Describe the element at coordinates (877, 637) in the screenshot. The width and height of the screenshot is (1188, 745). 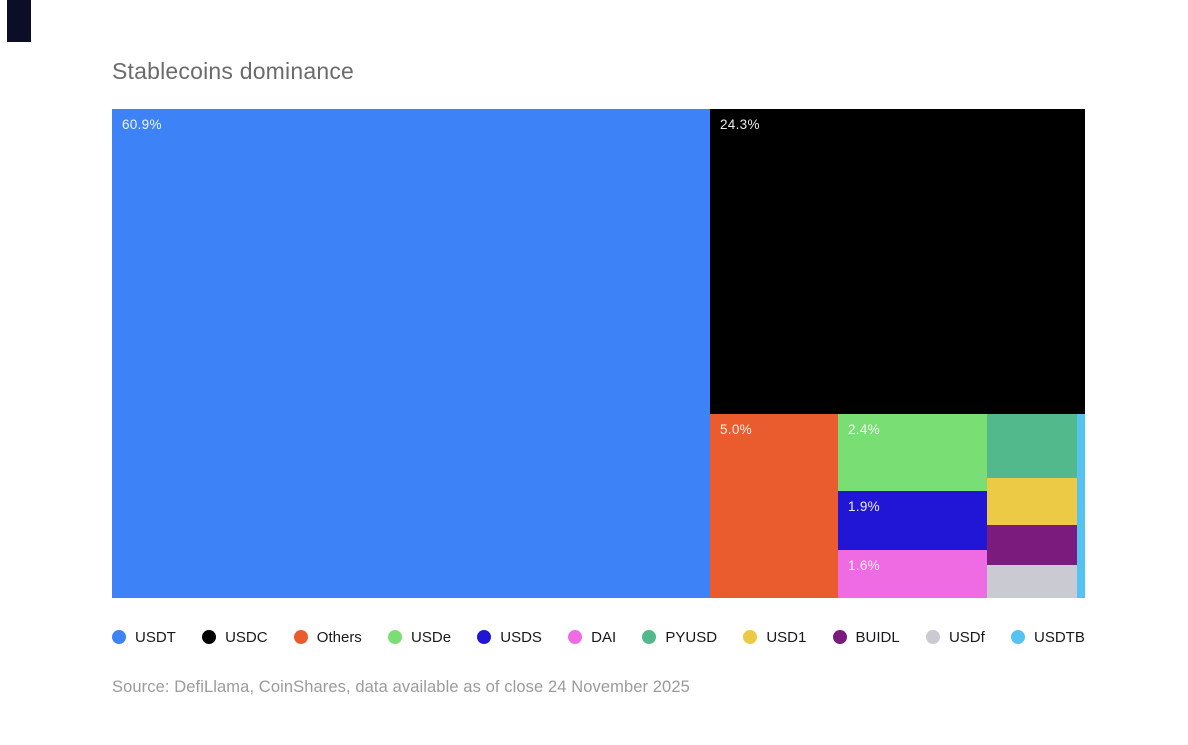
I see `legend-label: BUIDL` at that location.